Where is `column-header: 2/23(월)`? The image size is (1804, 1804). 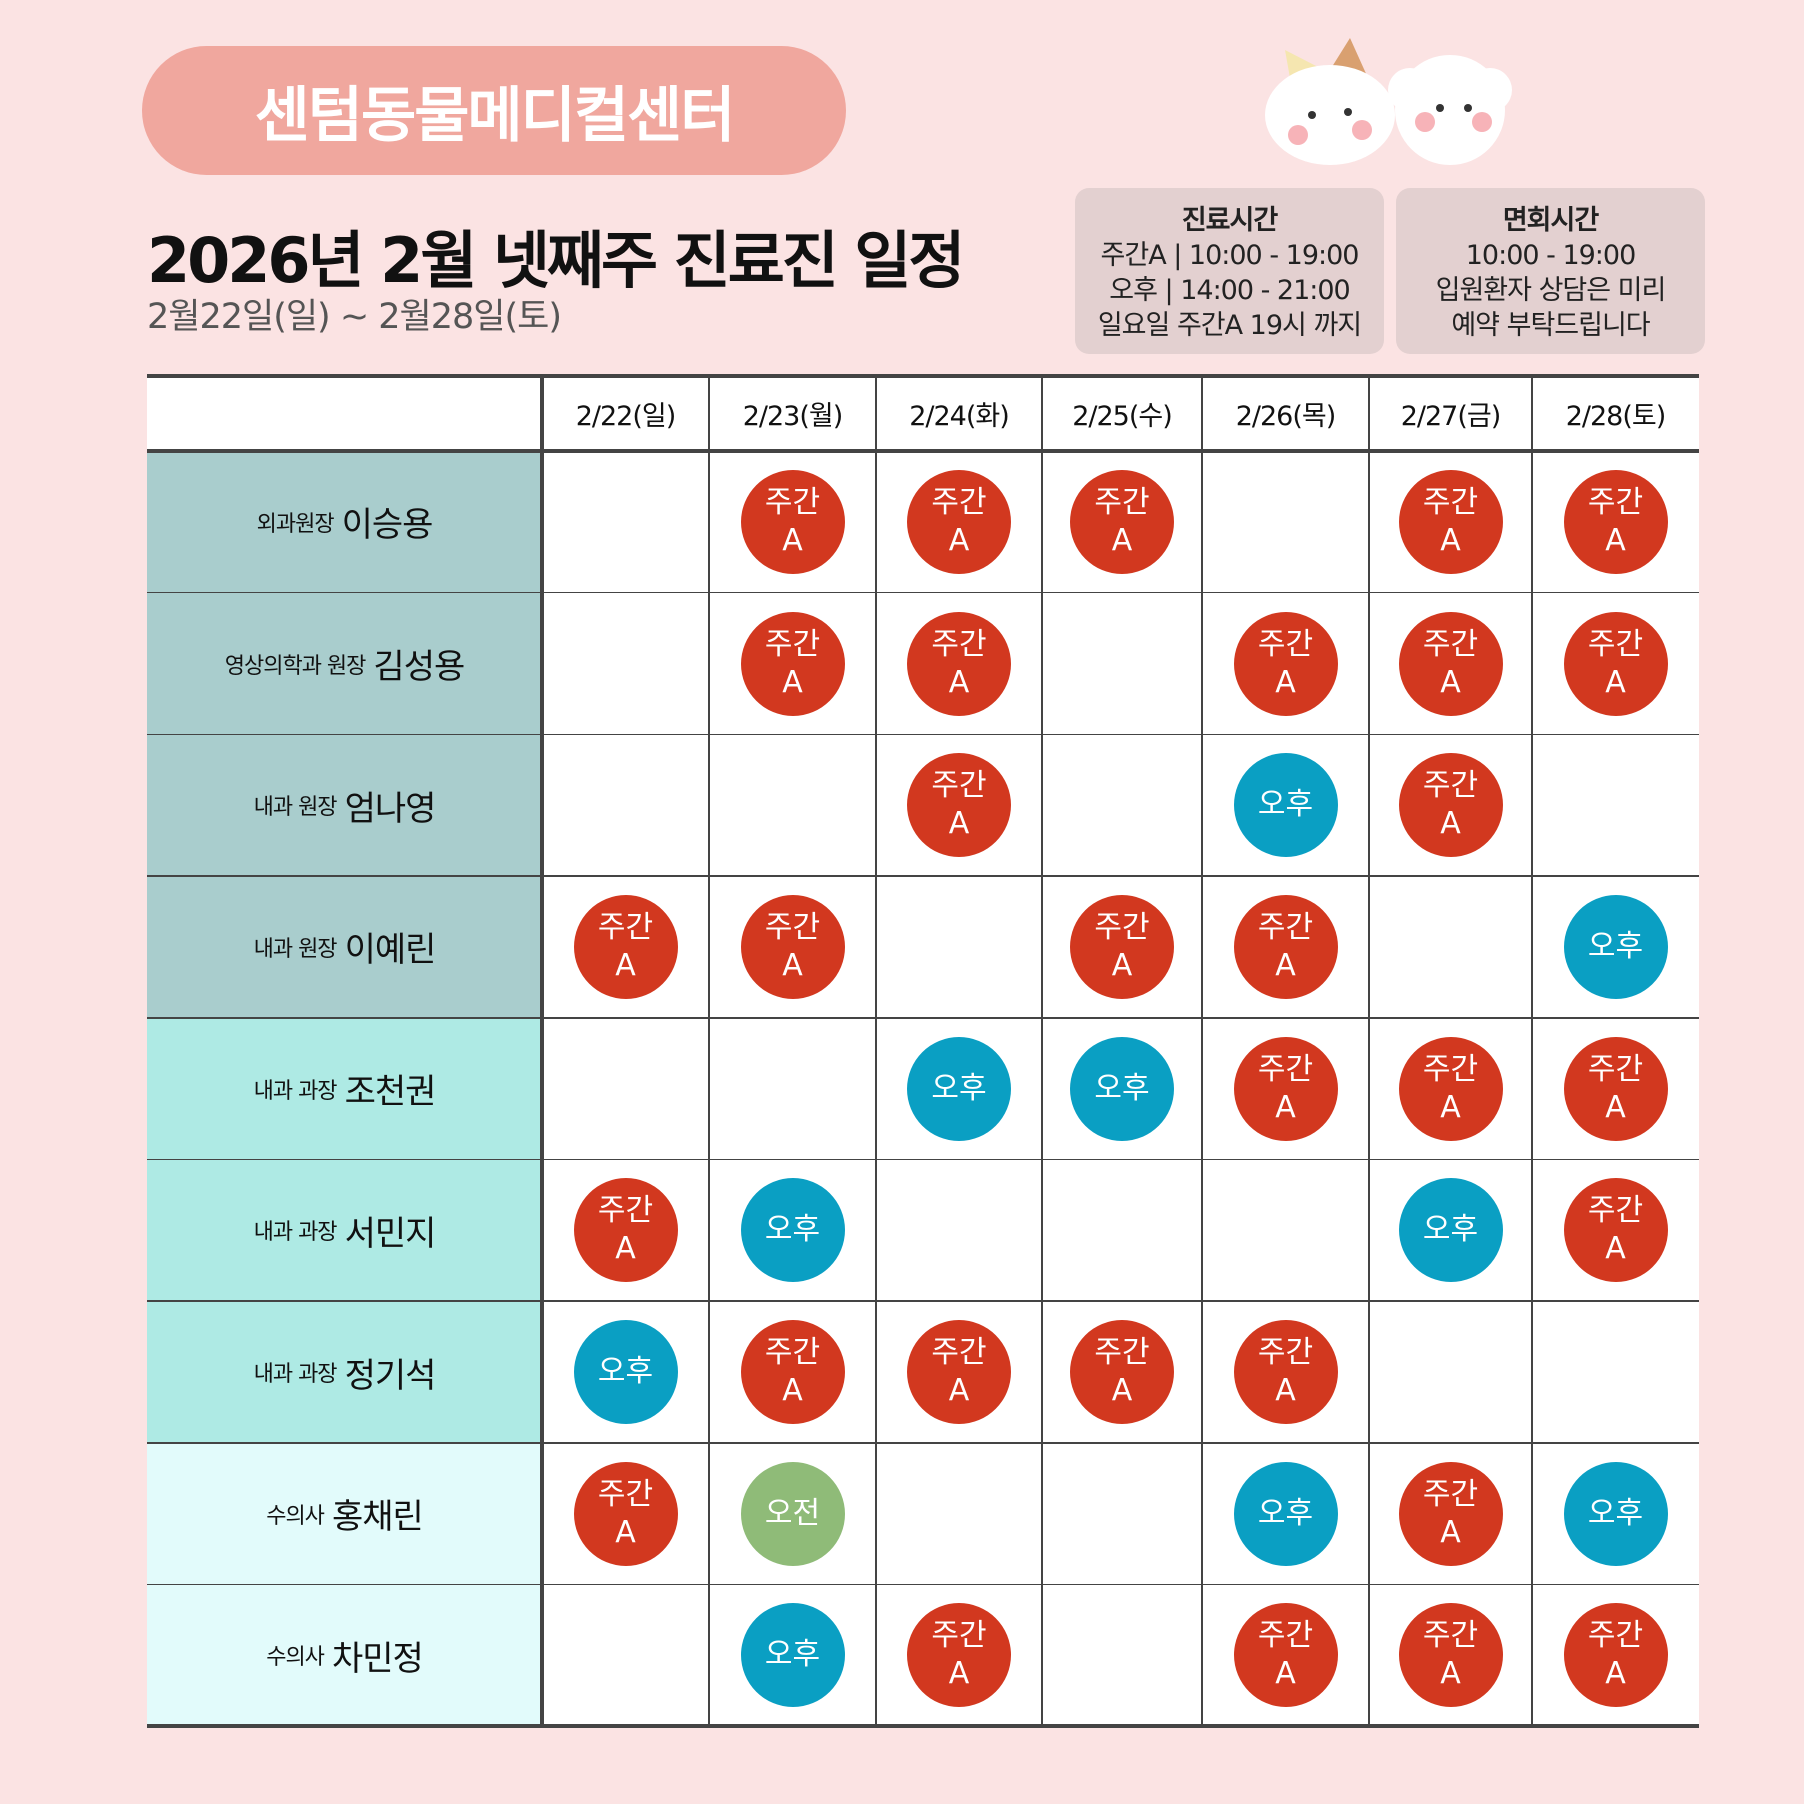
column-header: 2/23(월) is located at coordinates (793, 416).